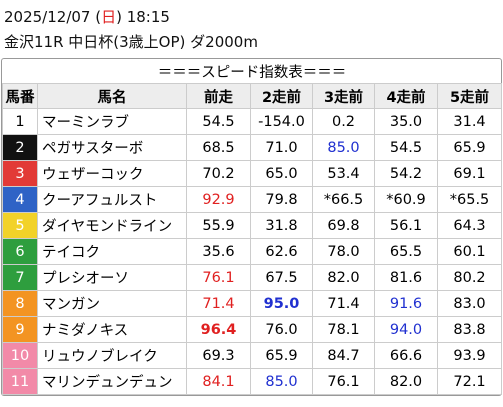  What do you see at coordinates (112, 329) in the screenshot?
I see `horse-name: ナミダノキス` at bounding box center [112, 329].